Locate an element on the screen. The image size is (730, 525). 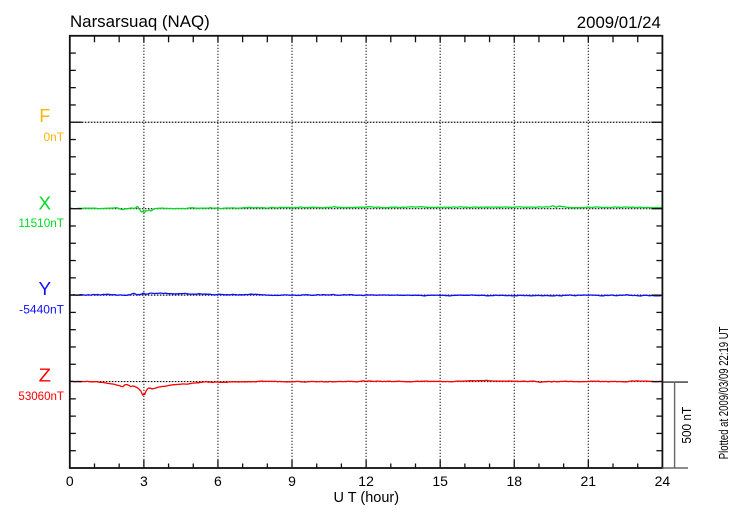
svg-text: 18 is located at coordinates (514, 481).